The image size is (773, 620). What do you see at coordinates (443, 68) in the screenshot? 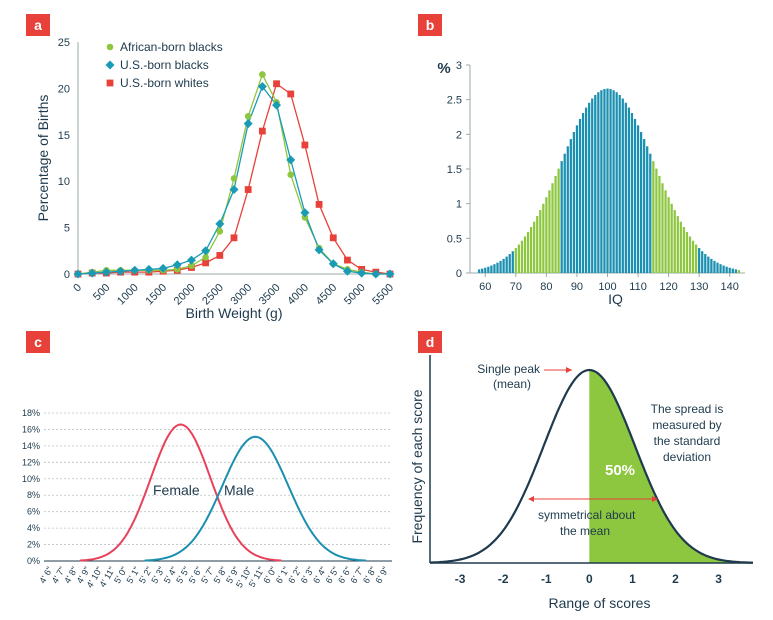
I see `y-axis-title: %` at bounding box center [443, 68].